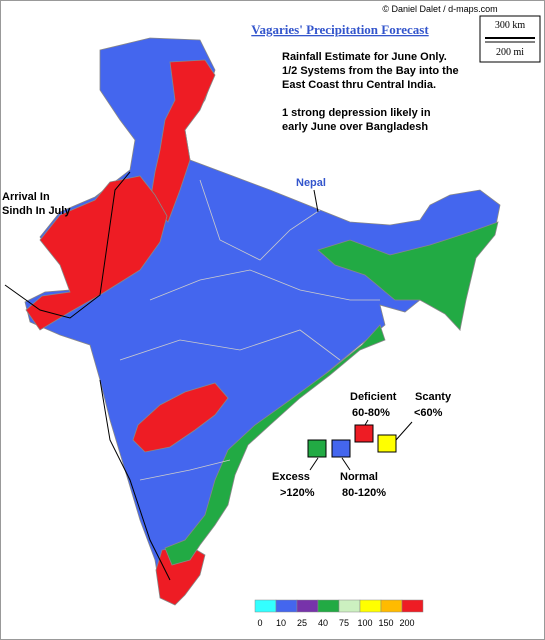 This screenshot has width=545, height=640. What do you see at coordinates (355, 127) in the screenshot?
I see `note: early June over Bangladesh` at bounding box center [355, 127].